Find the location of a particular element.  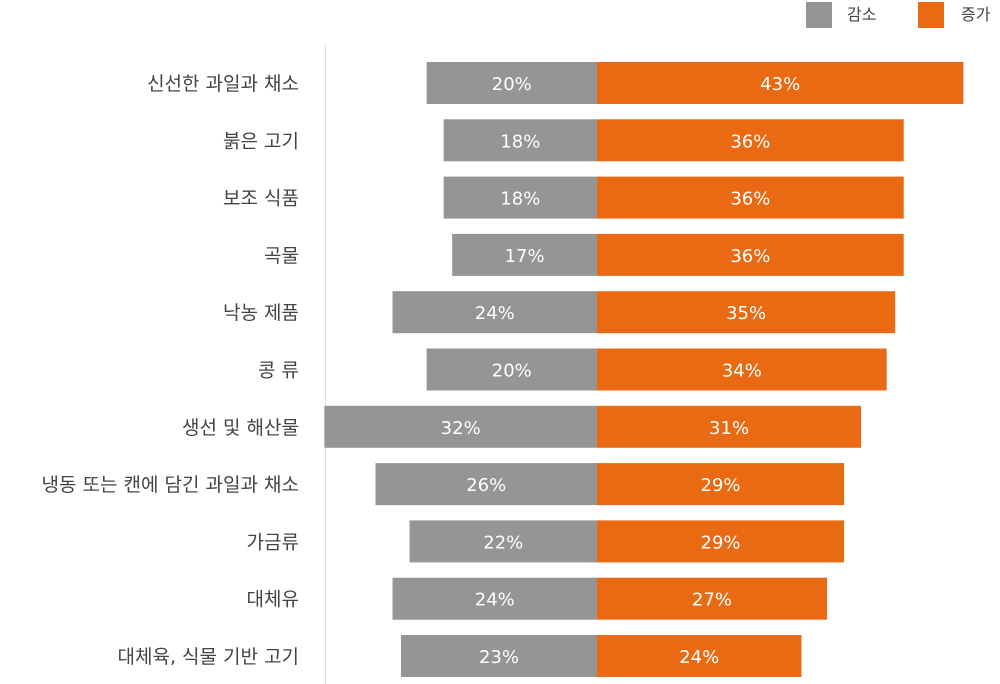

data-label-decrease: 17% is located at coordinates (525, 256).